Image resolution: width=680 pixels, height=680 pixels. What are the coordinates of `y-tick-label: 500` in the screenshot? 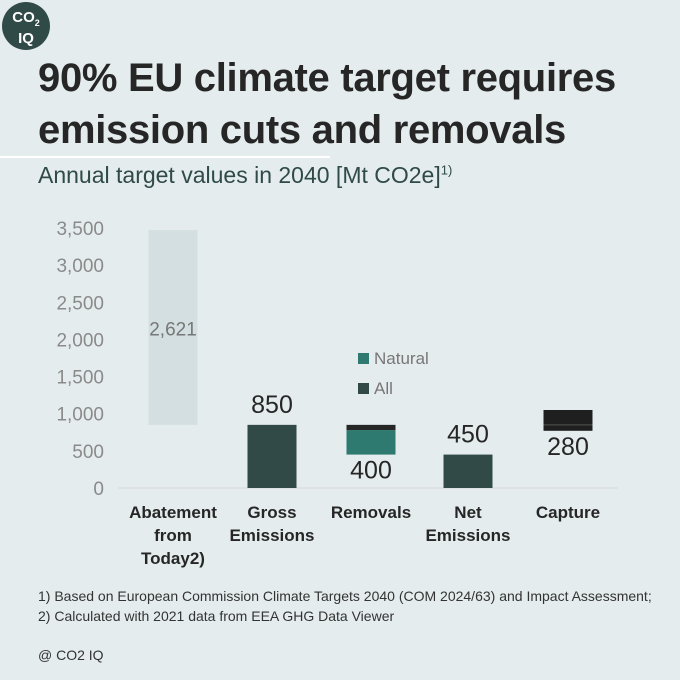 It's located at (88, 452).